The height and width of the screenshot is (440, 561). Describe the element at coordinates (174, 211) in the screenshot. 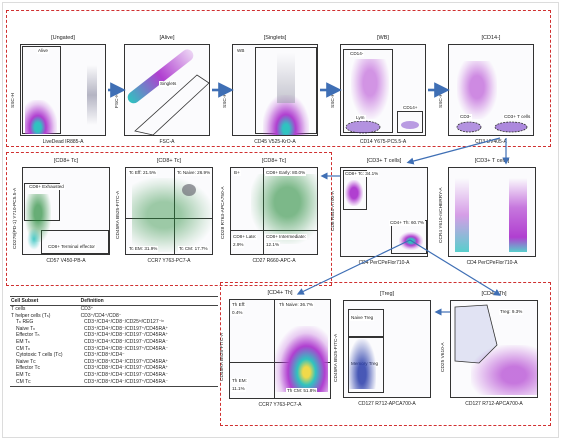

I see `quad-line-v` at that location.